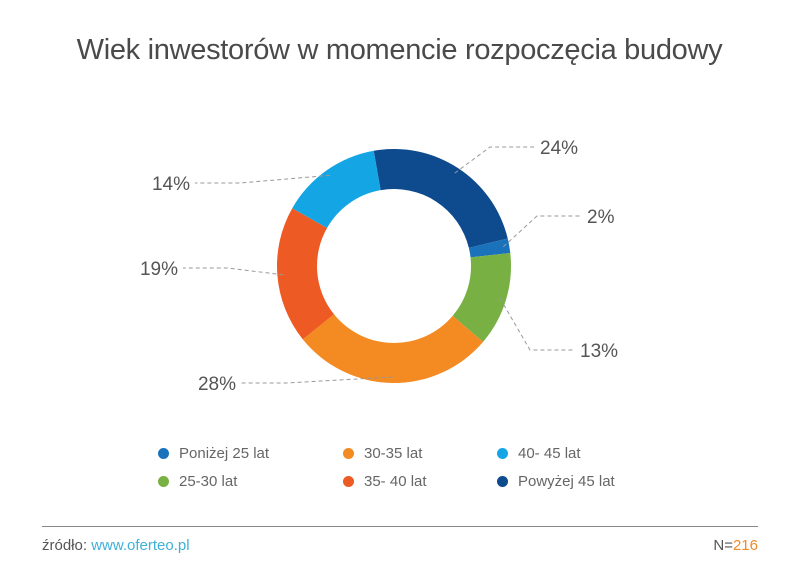 Image resolution: width=799 pixels, height=566 pixels. Describe the element at coordinates (208, 481) in the screenshot. I see `legend-label: 25-30 lat` at that location.